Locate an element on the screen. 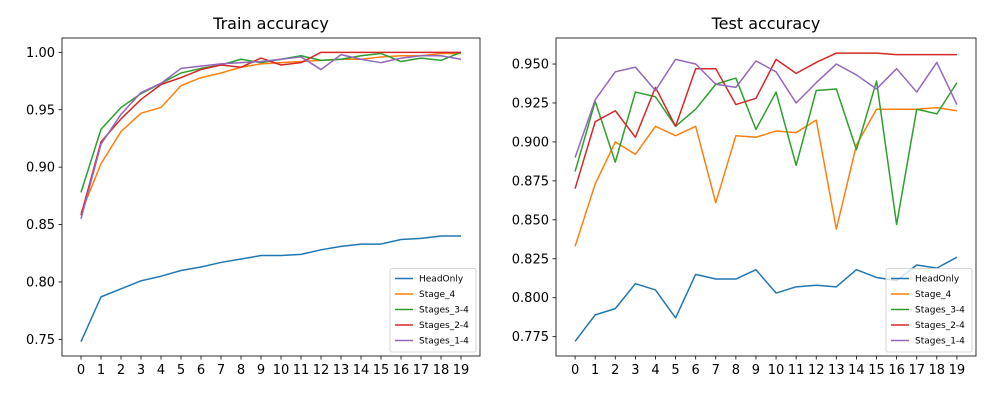 The width and height of the screenshot is (1000, 400). y-tick-label: 0.95 is located at coordinates (40, 110).